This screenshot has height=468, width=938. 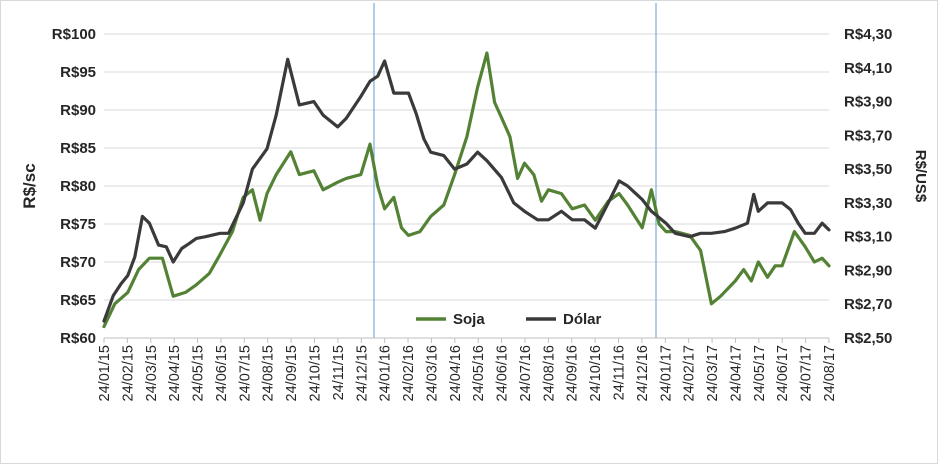 What do you see at coordinates (509, 319) in the screenshot?
I see `legend: Soja Dólar` at bounding box center [509, 319].